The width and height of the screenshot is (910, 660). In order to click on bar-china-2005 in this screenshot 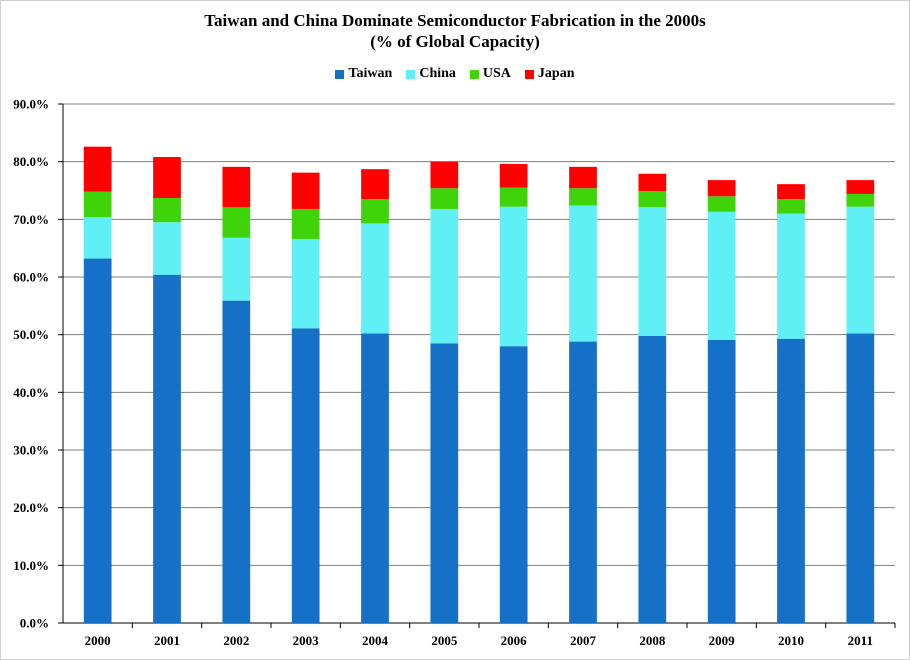, I will do `click(444, 276)`.